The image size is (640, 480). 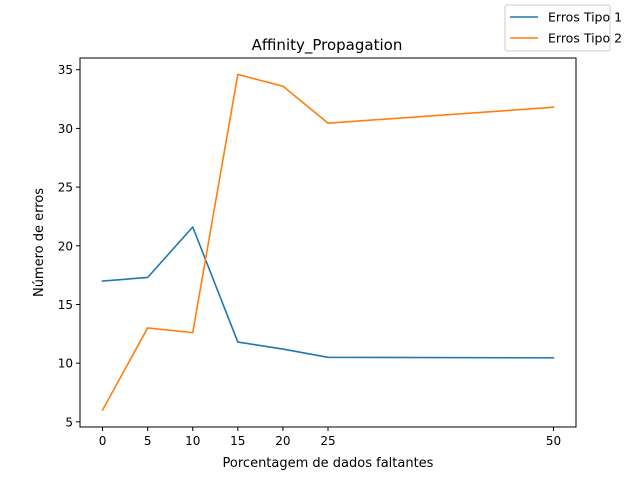 I want to click on x-tick-label: 10, so click(x=192, y=441).